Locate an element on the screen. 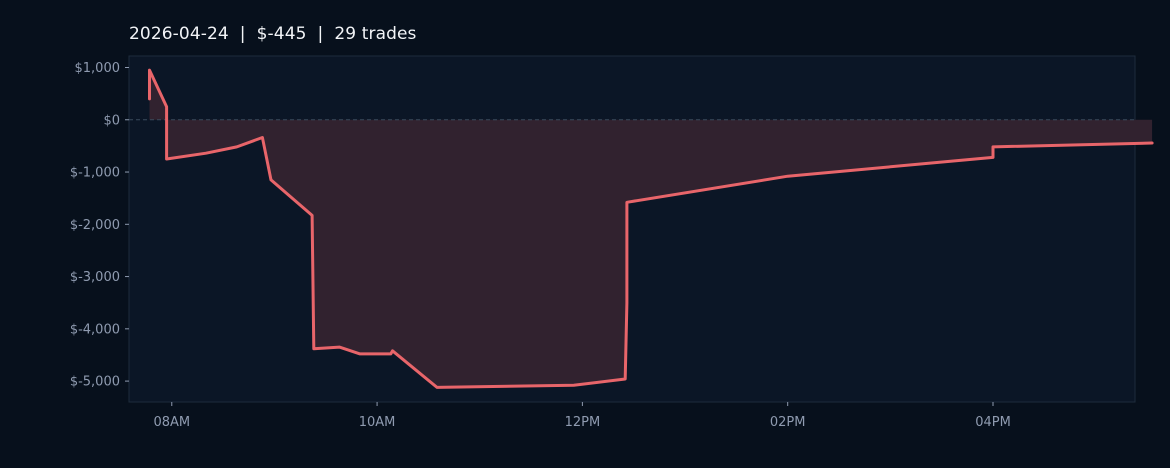  y-tick-label: $-3,000 is located at coordinates (95, 277).